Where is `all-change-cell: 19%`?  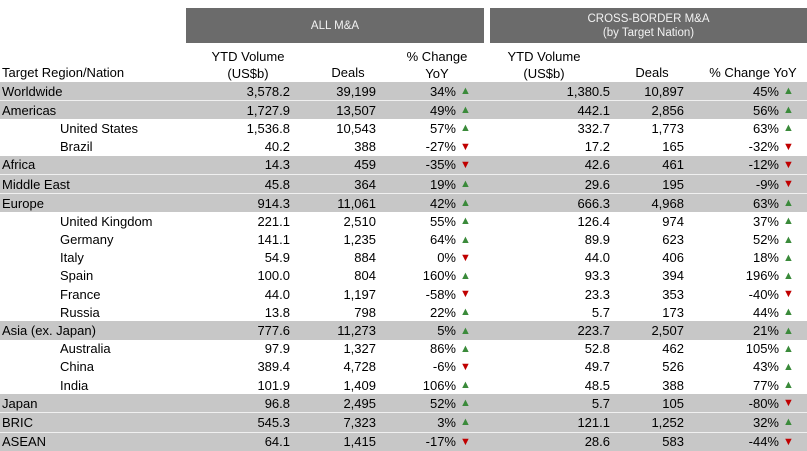 all-change-cell: 19% is located at coordinates (419, 183).